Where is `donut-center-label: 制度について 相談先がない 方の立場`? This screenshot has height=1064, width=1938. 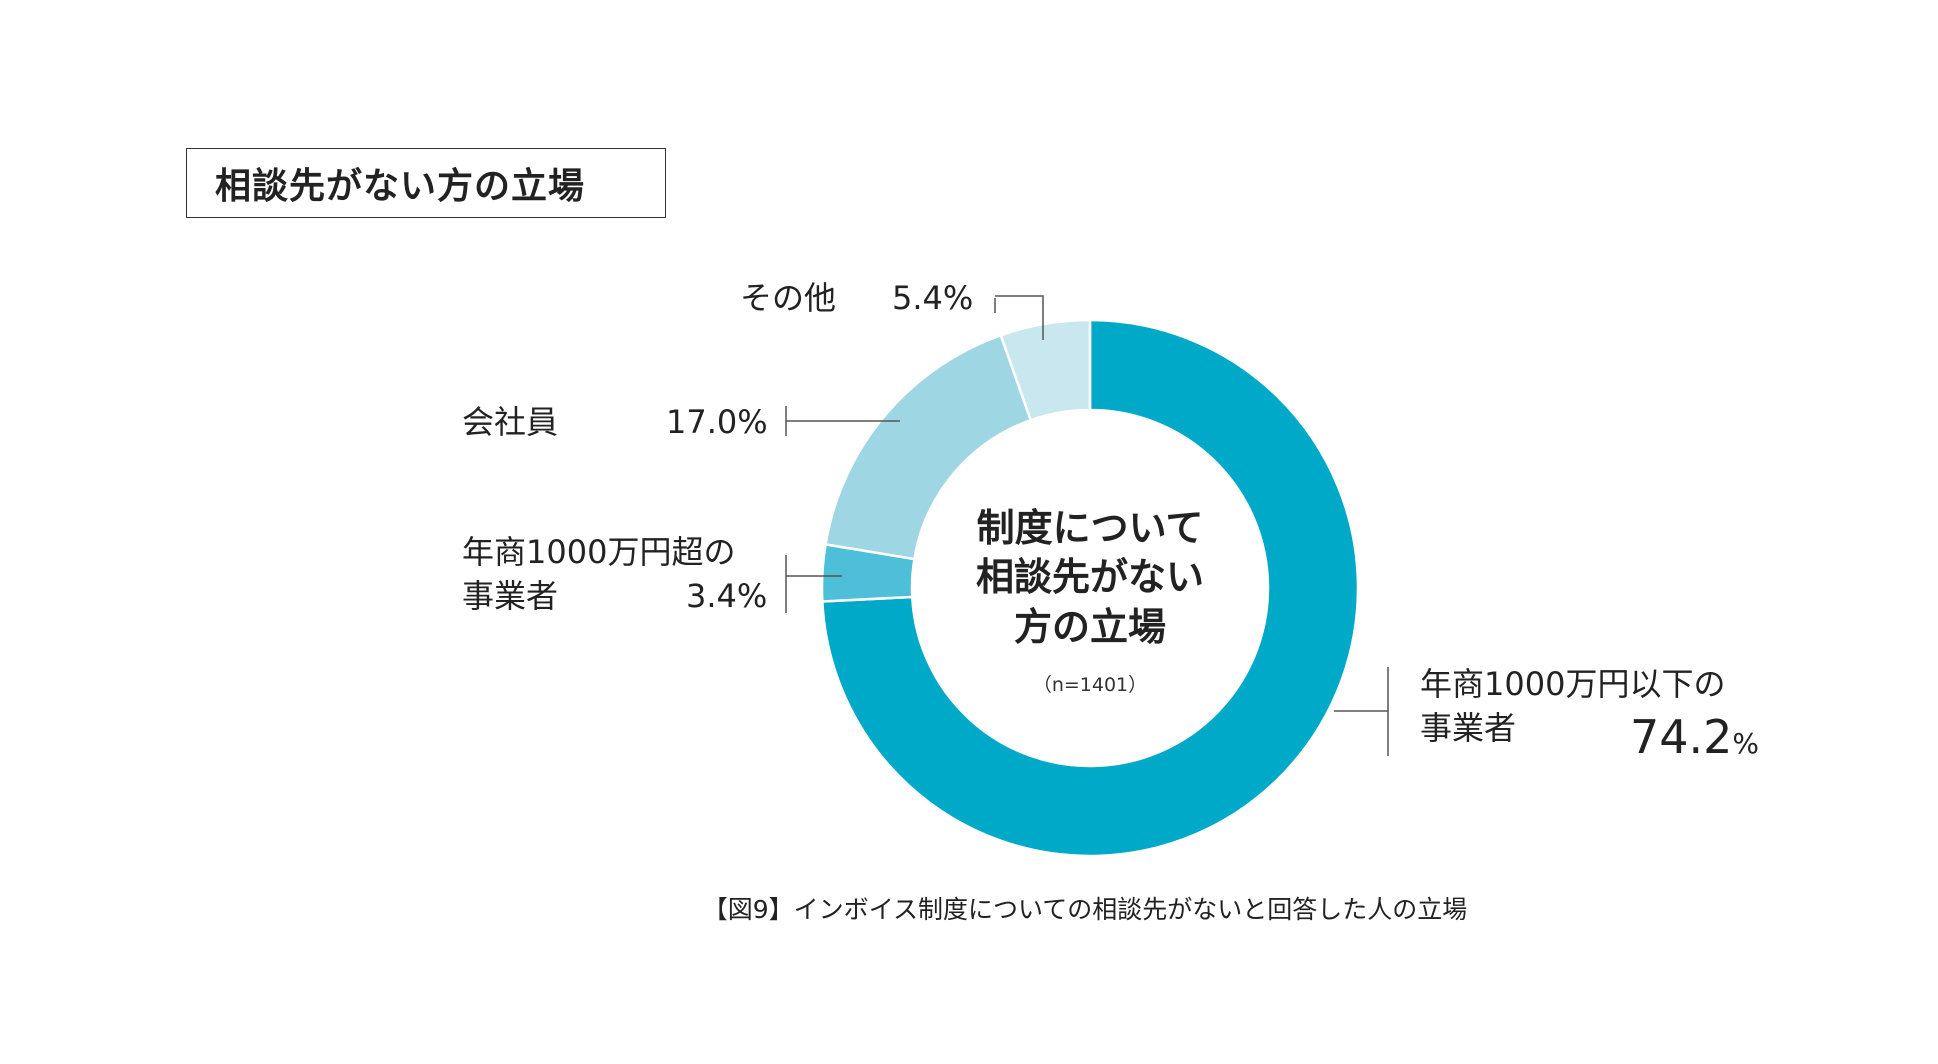
donut-center-label: 制度について 相談先がない 方の立場 is located at coordinates (1090, 578).